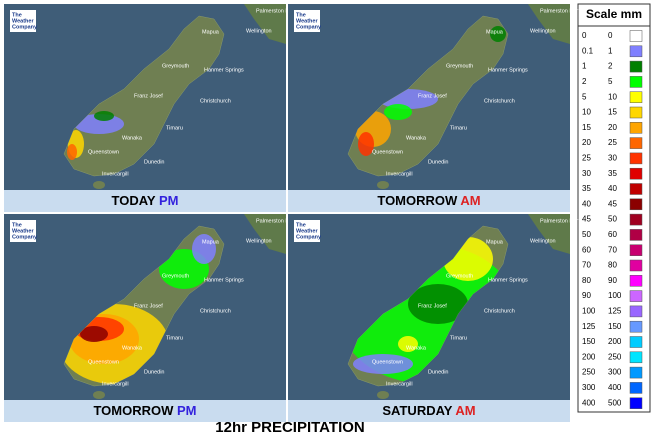 The image size is (652, 445). What do you see at coordinates (586, 280) in the screenshot?
I see `scale-from: 80` at bounding box center [586, 280].